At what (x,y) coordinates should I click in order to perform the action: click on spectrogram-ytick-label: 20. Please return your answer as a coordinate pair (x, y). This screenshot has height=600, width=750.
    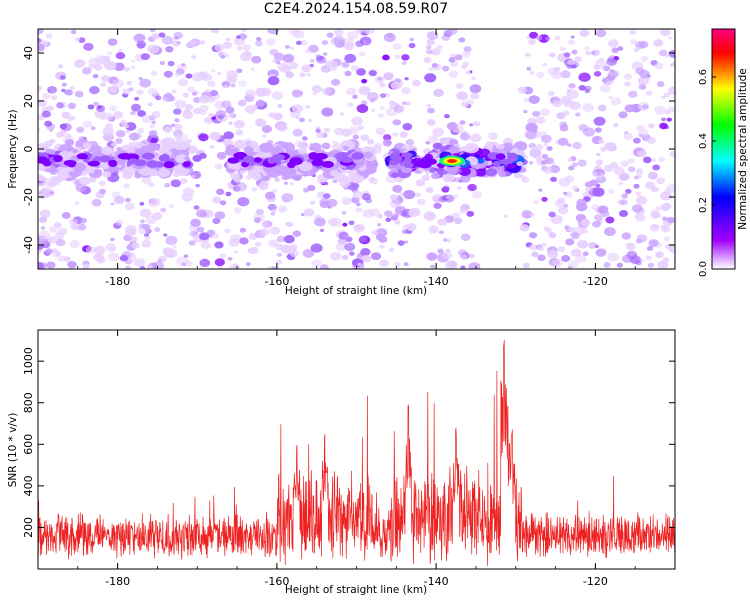
    Looking at the image, I should click on (28, 101).